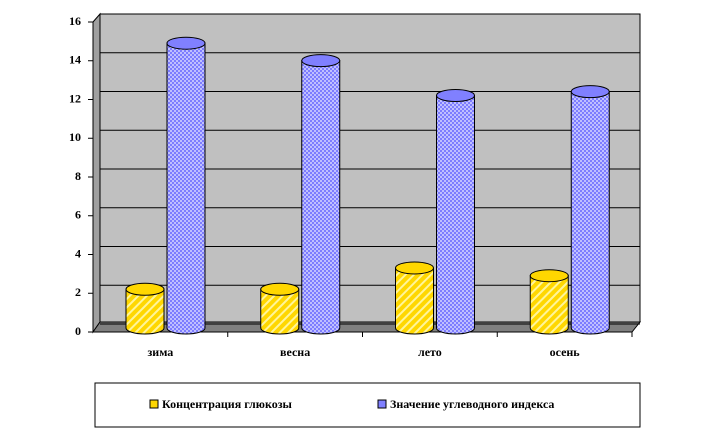 This screenshot has width=728, height=433. I want to click on y-tick-label: 8, so click(78, 176).